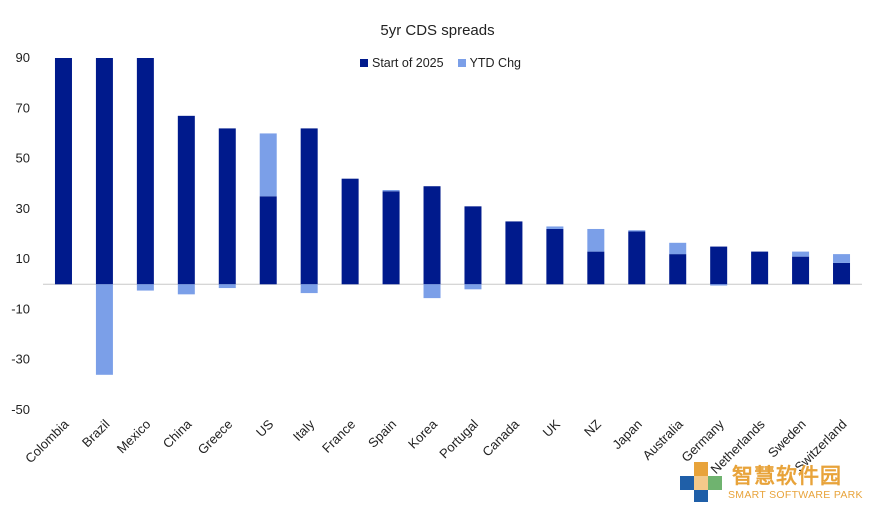 Image resolution: width=875 pixels, height=509 pixels. Describe the element at coordinates (23, 208) in the screenshot. I see `y-tick-label: 30` at that location.